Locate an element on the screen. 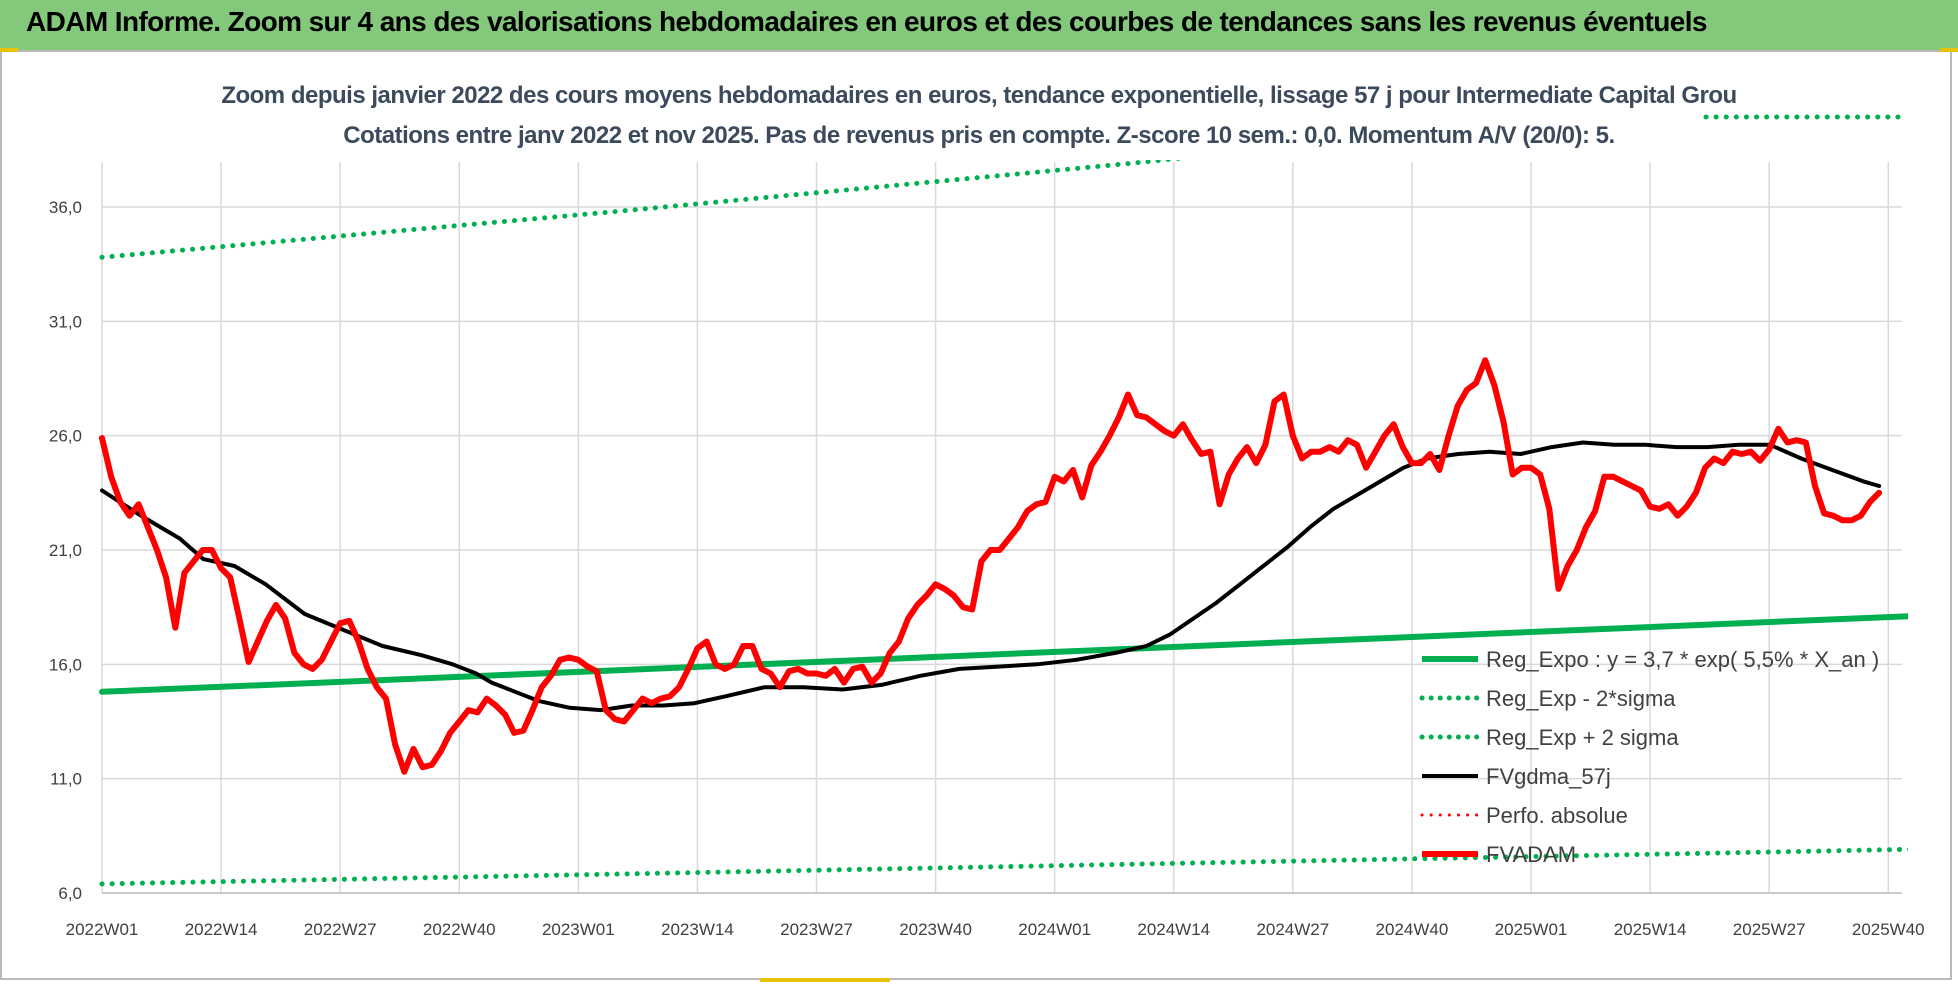 The width and height of the screenshot is (1958, 984). y-tick-label: 16,0 is located at coordinates (65, 664).